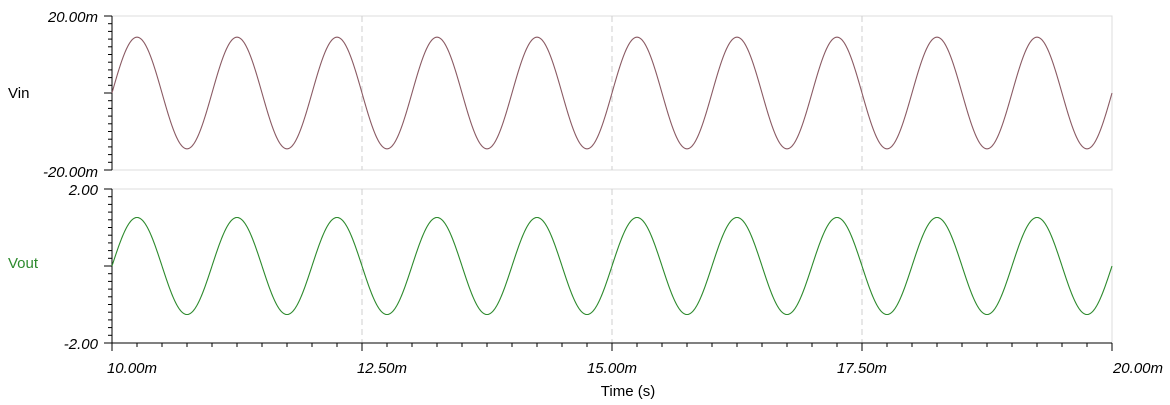  Describe the element at coordinates (612, 368) in the screenshot. I see `xtick-label: 15.00m` at that location.